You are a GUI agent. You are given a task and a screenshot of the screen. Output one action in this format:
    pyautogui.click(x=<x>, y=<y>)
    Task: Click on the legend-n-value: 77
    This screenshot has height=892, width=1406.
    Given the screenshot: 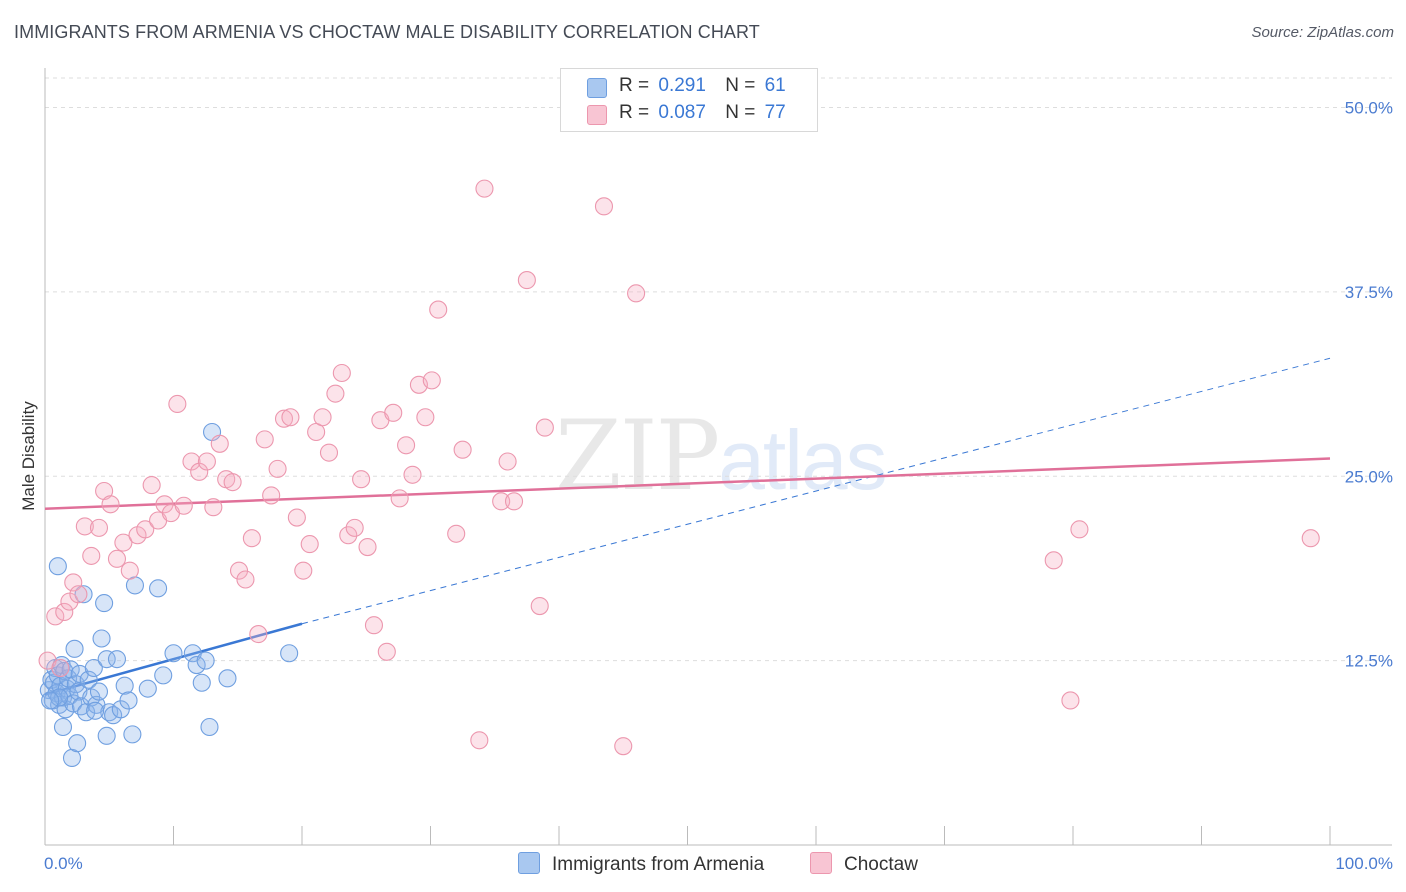 What is the action you would take?
    pyautogui.click(x=775, y=112)
    